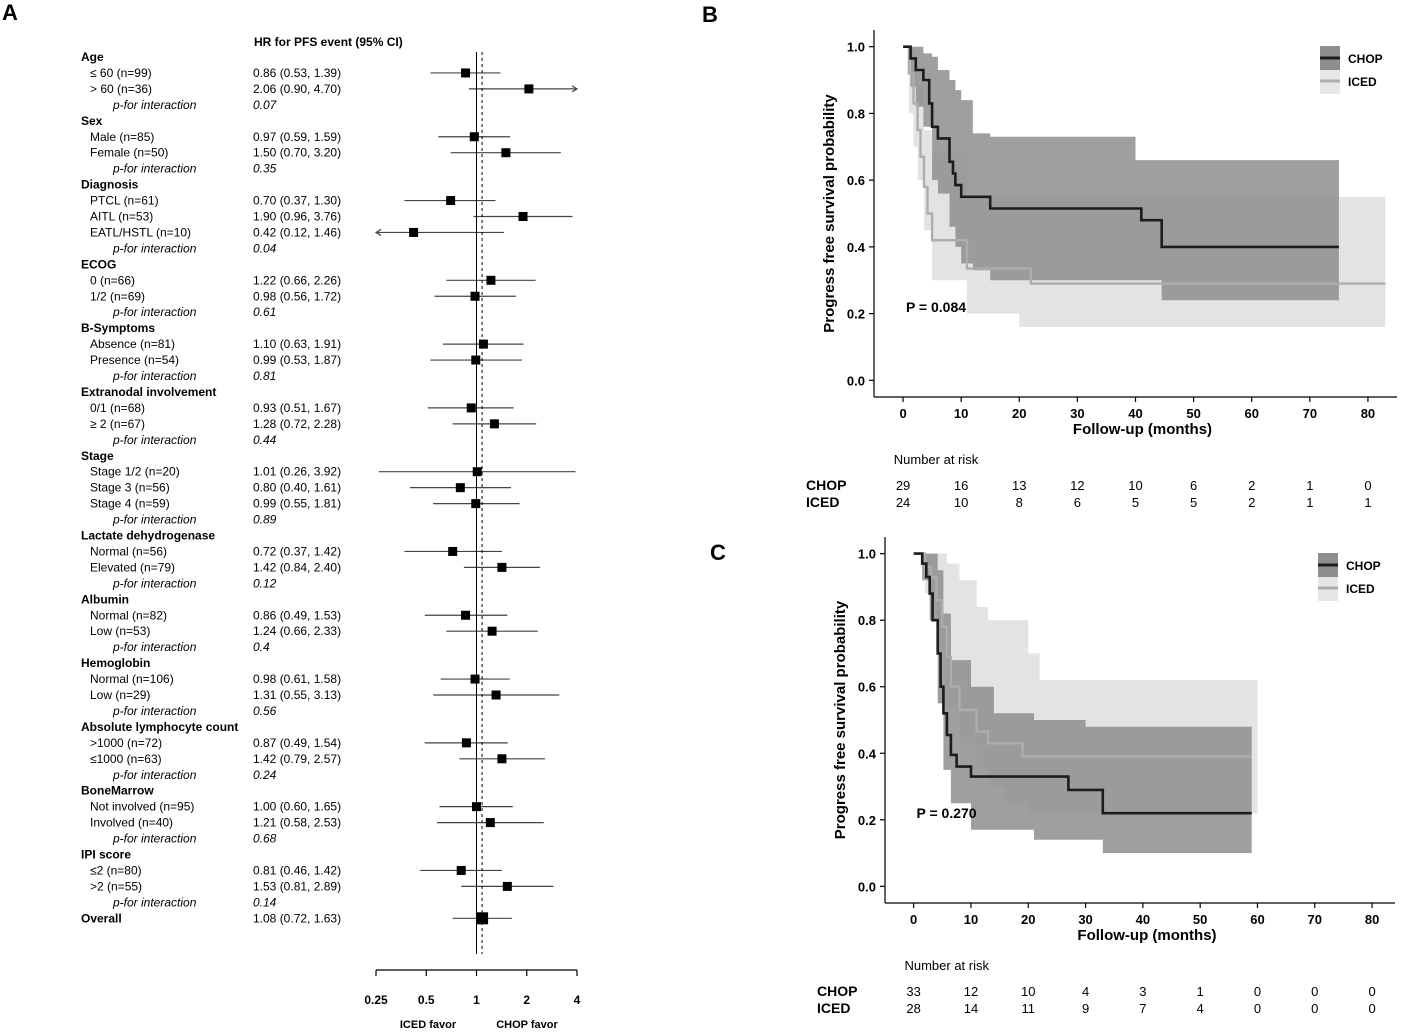 The height and width of the screenshot is (1035, 1405). Describe the element at coordinates (297, 823) in the screenshot. I see `row-estimate-text: 1.21 (0.58, 2.53)` at that location.